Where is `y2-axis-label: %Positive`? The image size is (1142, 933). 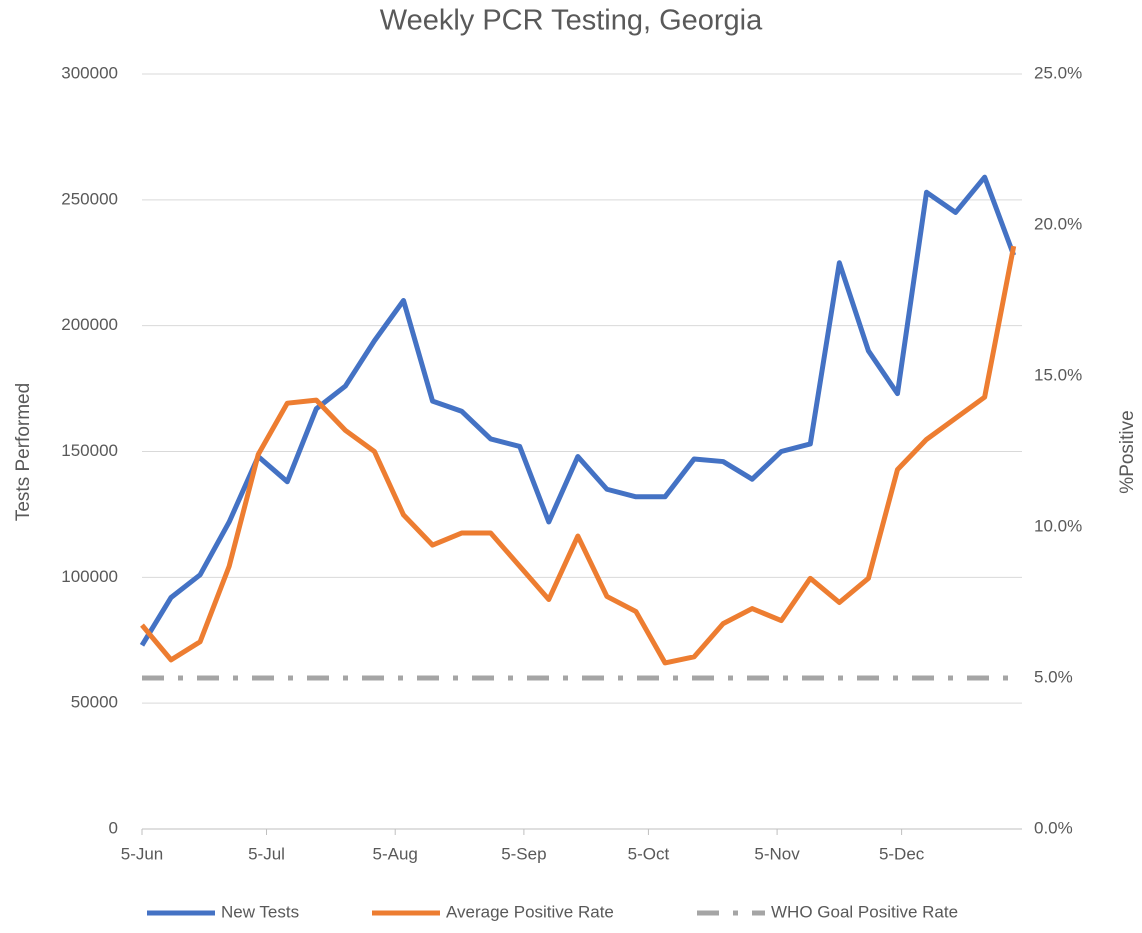
y2-axis-label: %Positive is located at coordinates (1127, 451).